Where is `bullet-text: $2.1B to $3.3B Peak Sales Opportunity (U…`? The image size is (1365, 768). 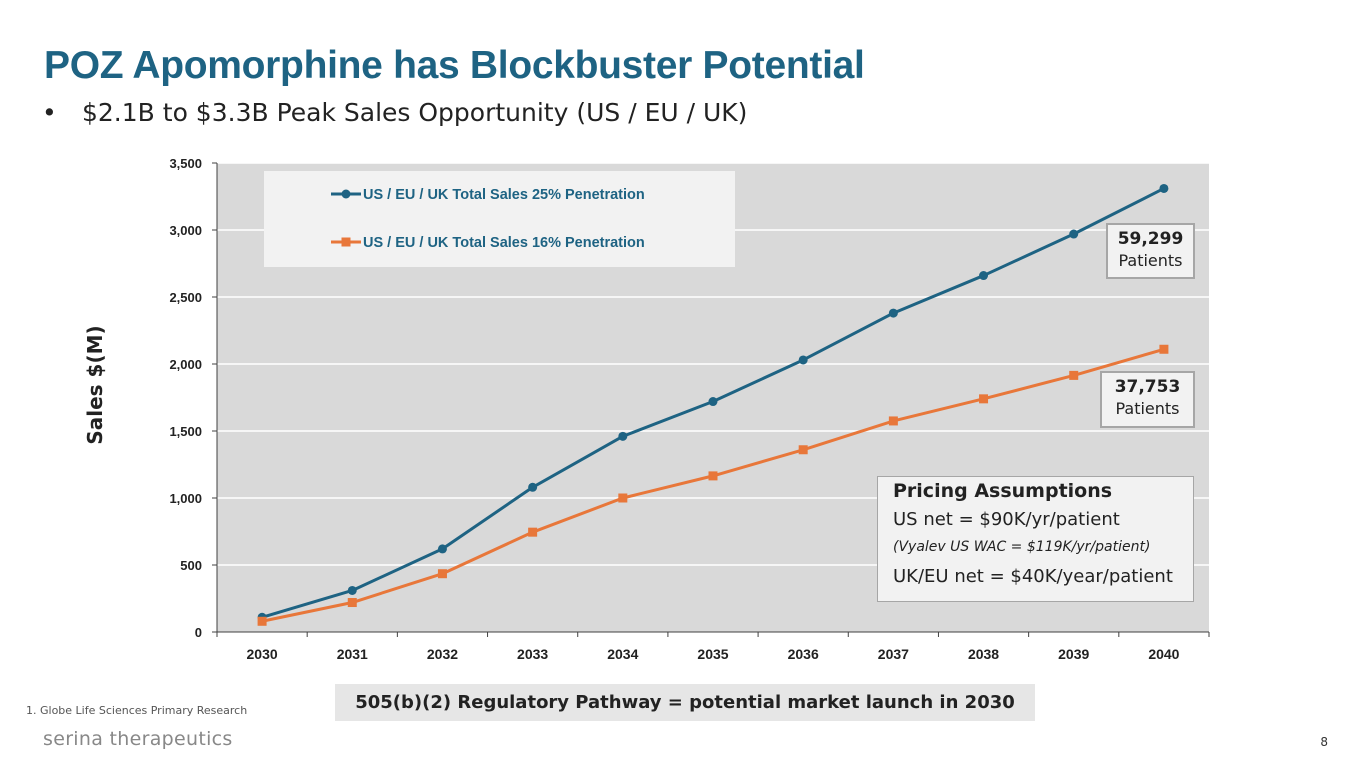
bullet-text: $2.1B to $3.3B Peak Sales Opportunity (U… is located at coordinates (415, 112).